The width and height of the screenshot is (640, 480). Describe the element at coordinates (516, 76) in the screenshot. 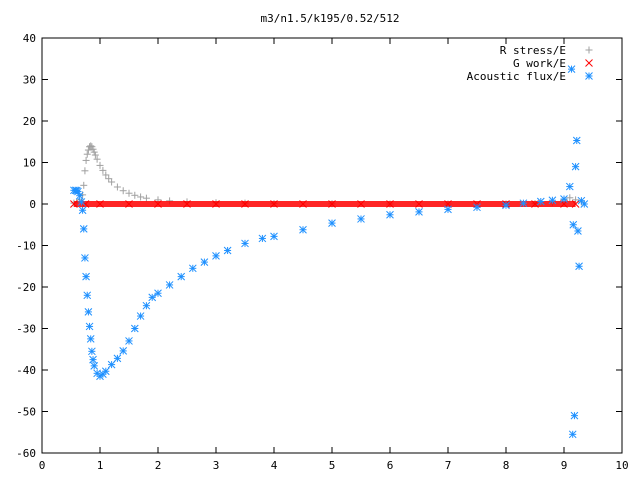

I see `legend-label: Acoustic flux/E` at that location.